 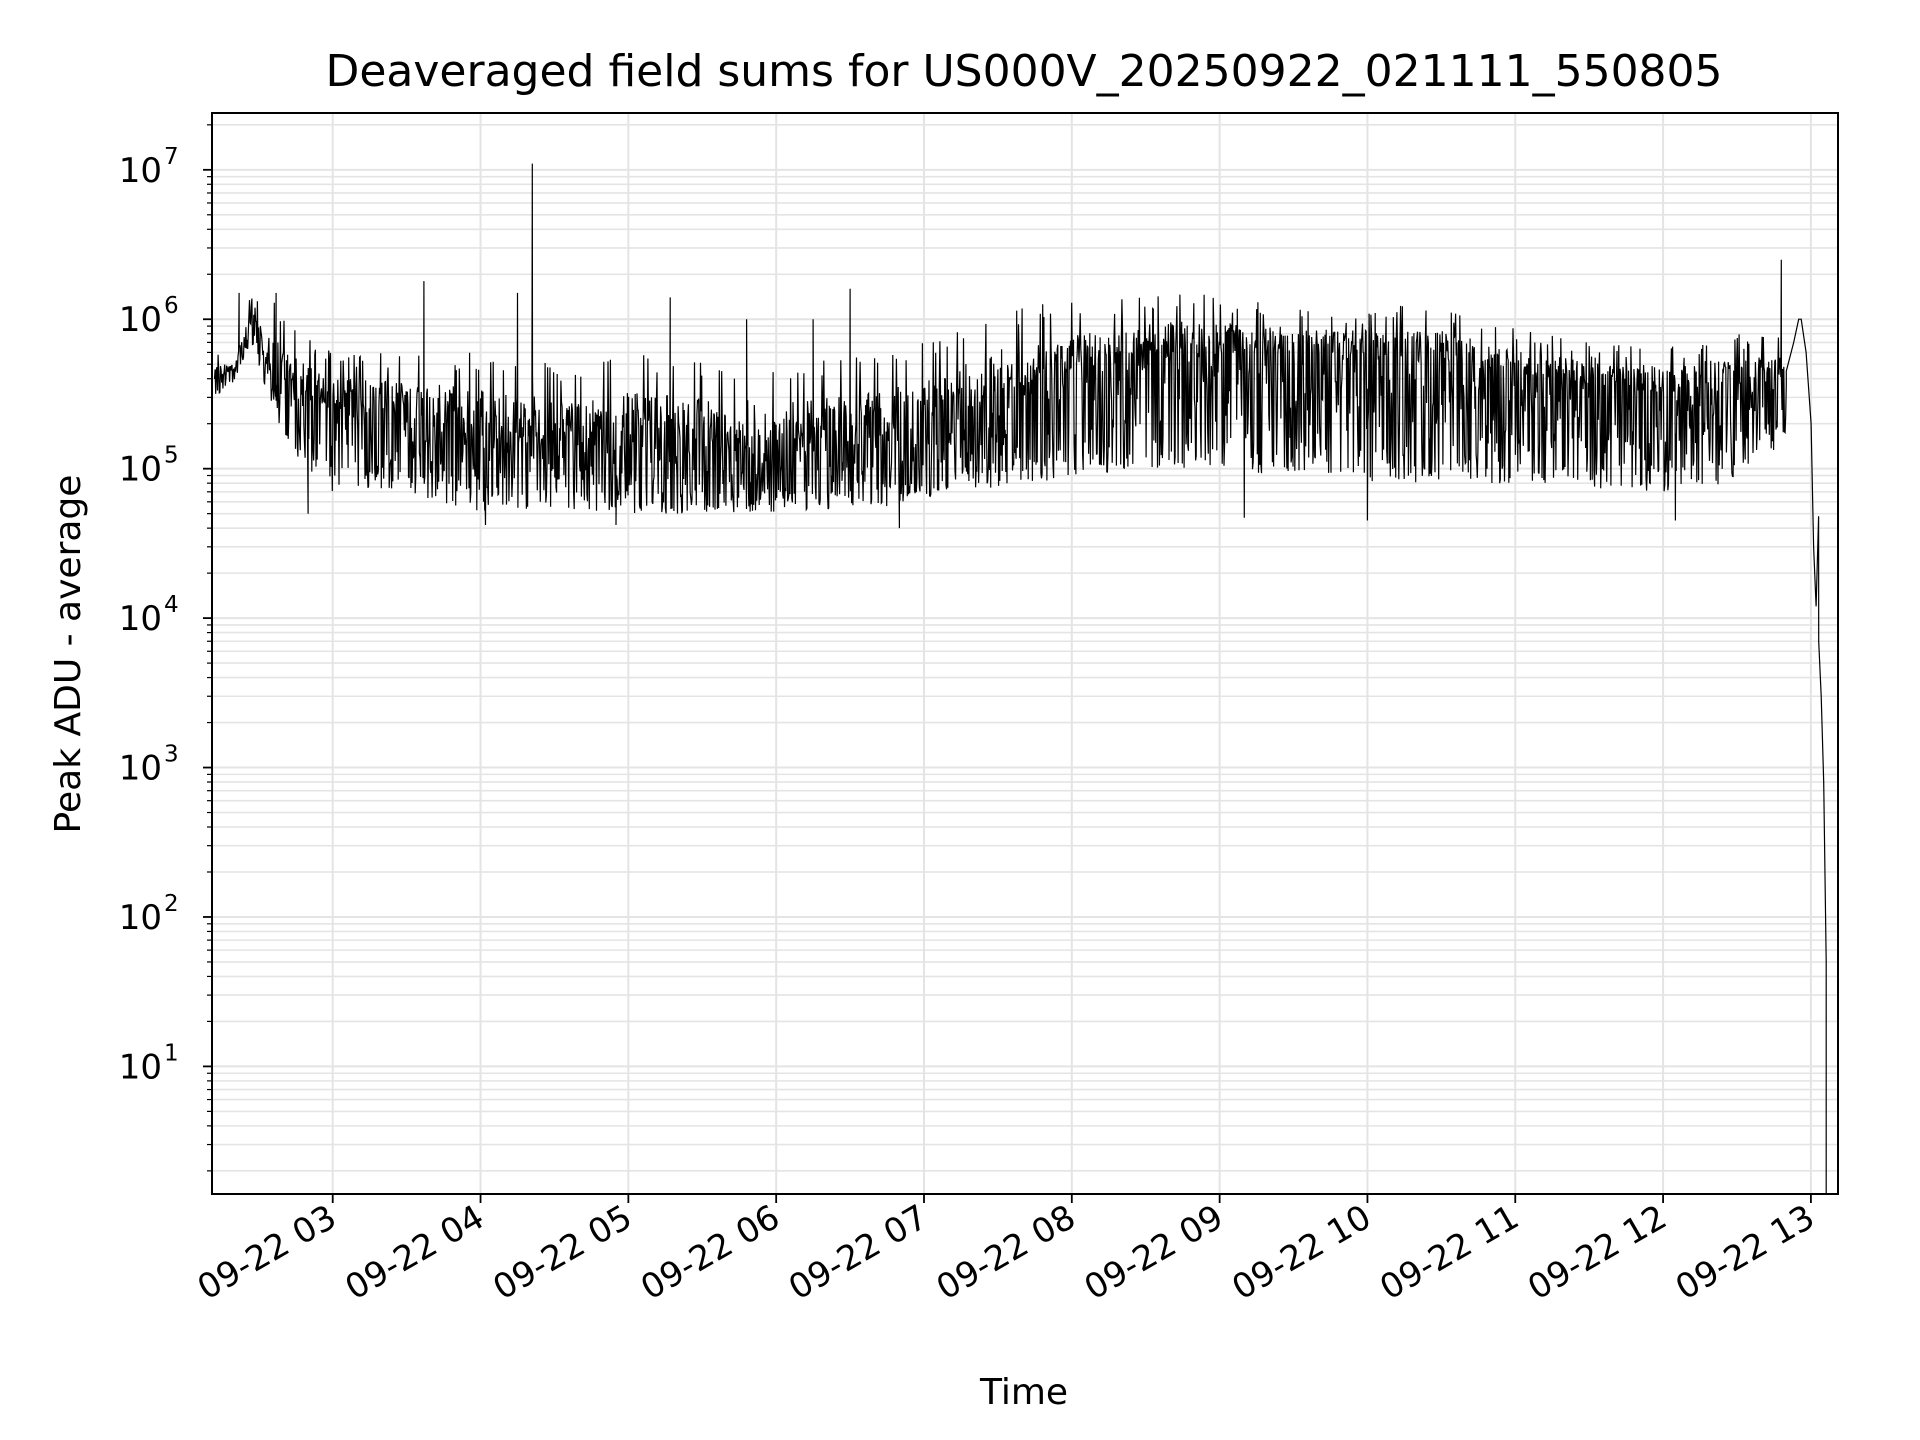 I want to click on y-tick-exponent: 1, so click(x=171, y=1053).